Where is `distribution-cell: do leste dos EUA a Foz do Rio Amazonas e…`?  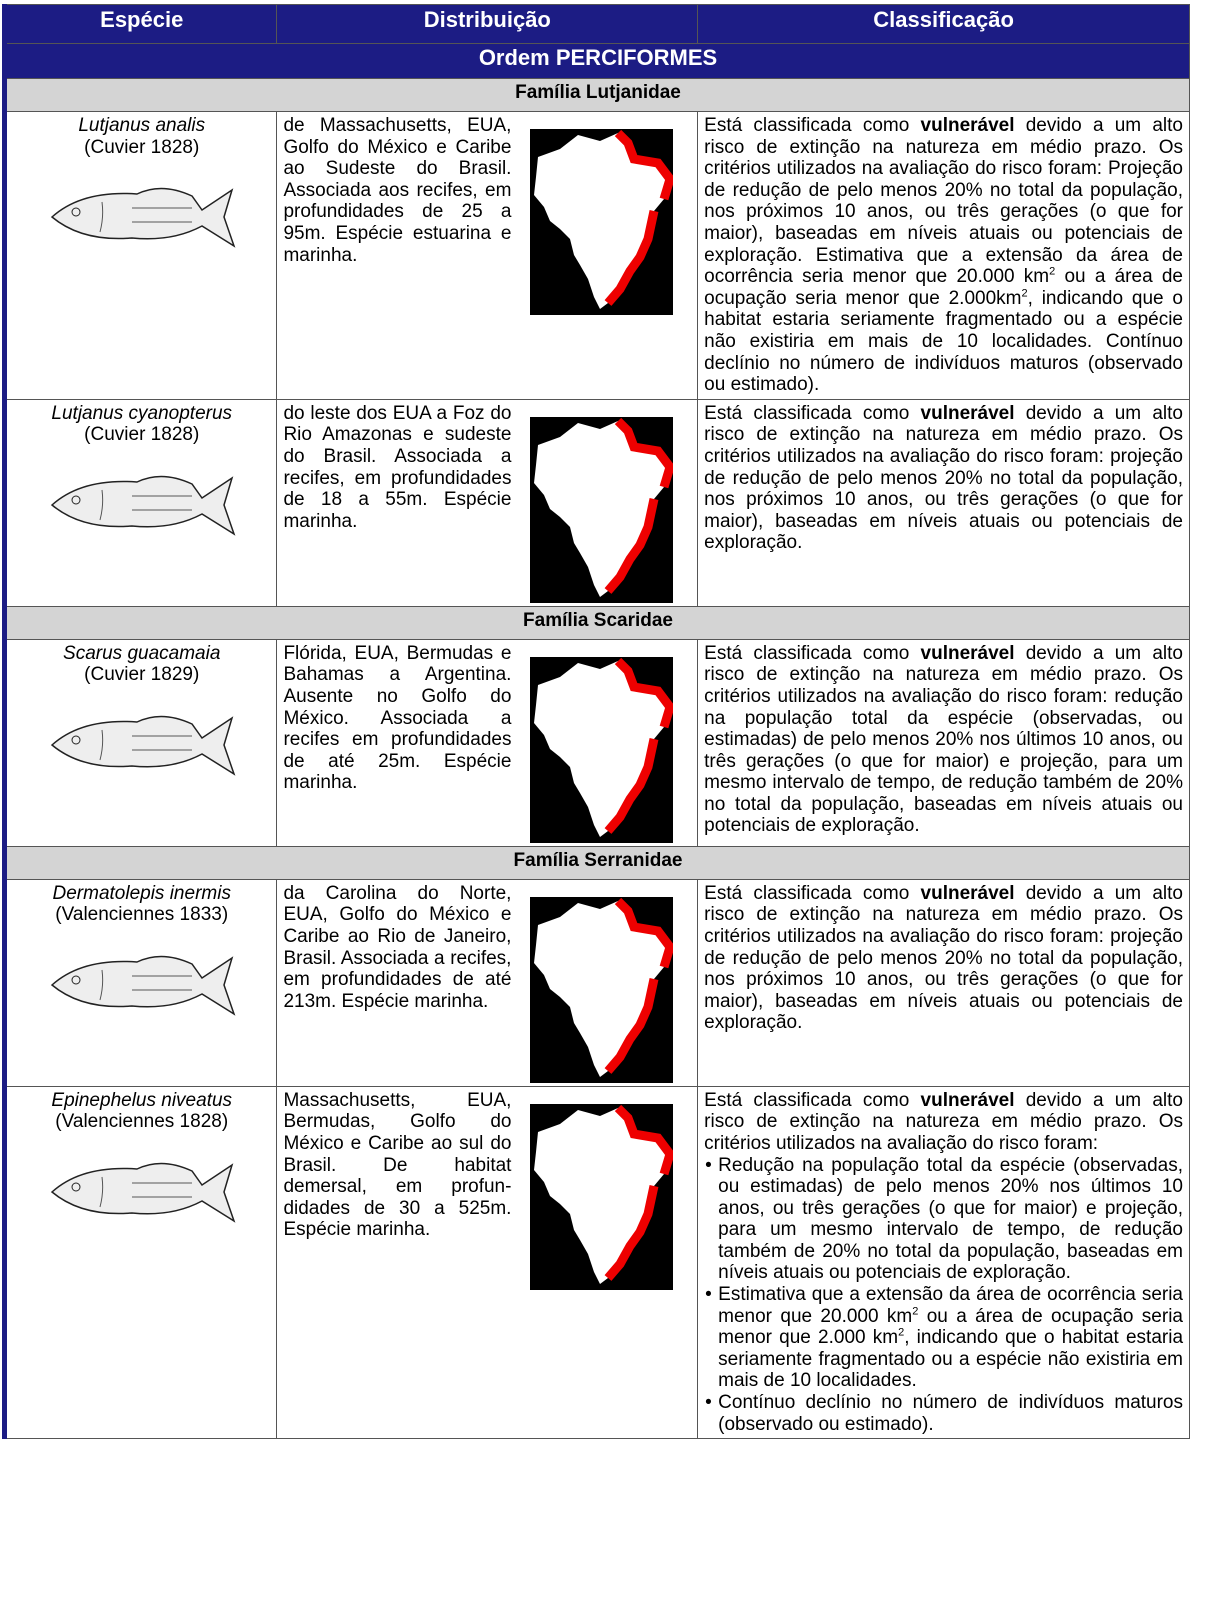 distribution-cell: do leste dos EUA a Foz do Rio Amazonas e… is located at coordinates (487, 502).